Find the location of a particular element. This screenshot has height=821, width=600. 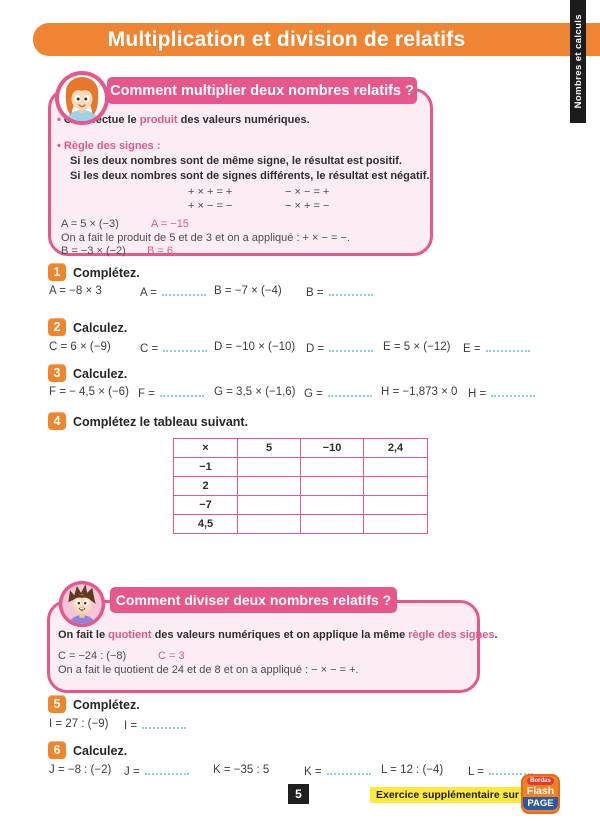

expression: F = − 4,5 × (−6) is located at coordinates (89, 392).